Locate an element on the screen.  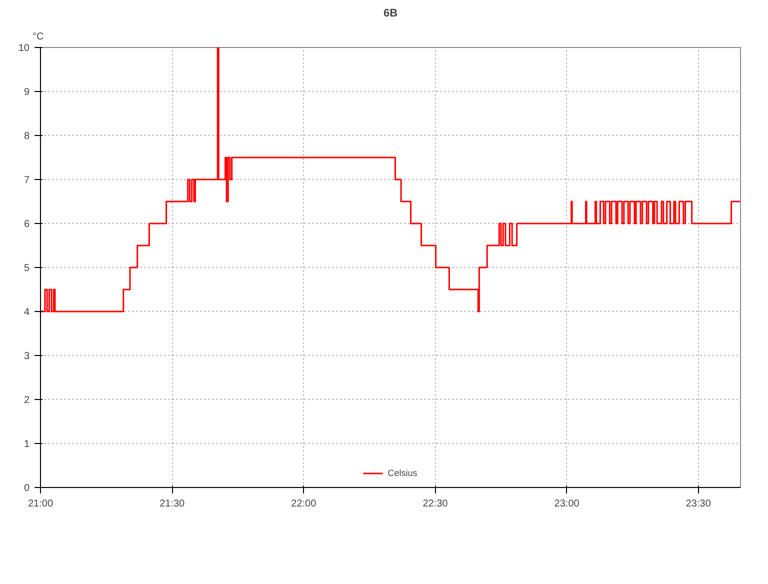
y-tick-label: 3 is located at coordinates (27, 356).